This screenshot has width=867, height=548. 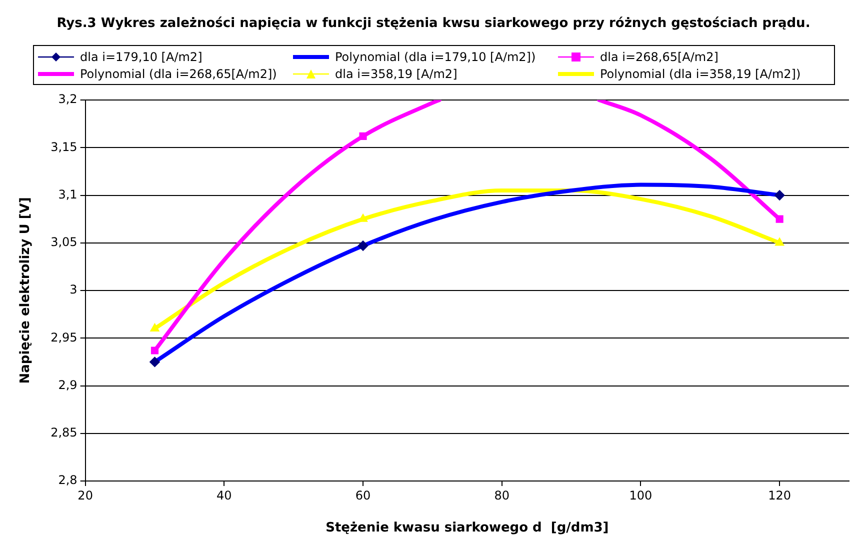 What do you see at coordinates (74, 289) in the screenshot?
I see `y-tick-label: 3` at bounding box center [74, 289].